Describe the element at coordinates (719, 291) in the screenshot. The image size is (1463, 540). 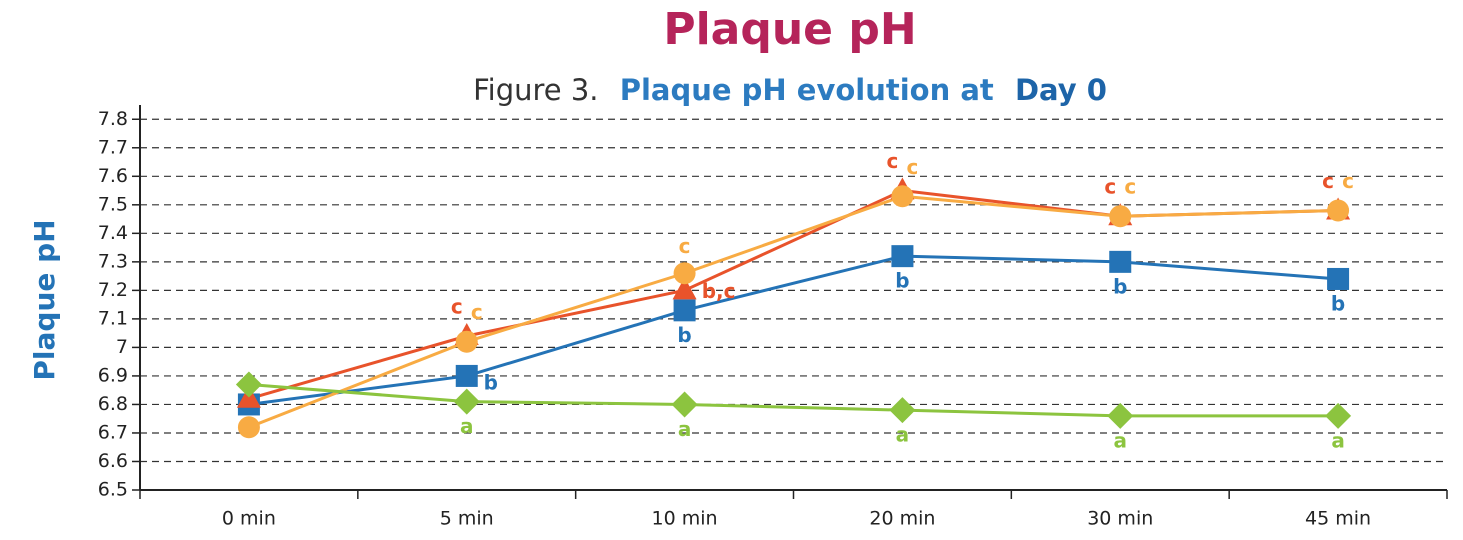
I see `point-annotation: b,c` at that location.